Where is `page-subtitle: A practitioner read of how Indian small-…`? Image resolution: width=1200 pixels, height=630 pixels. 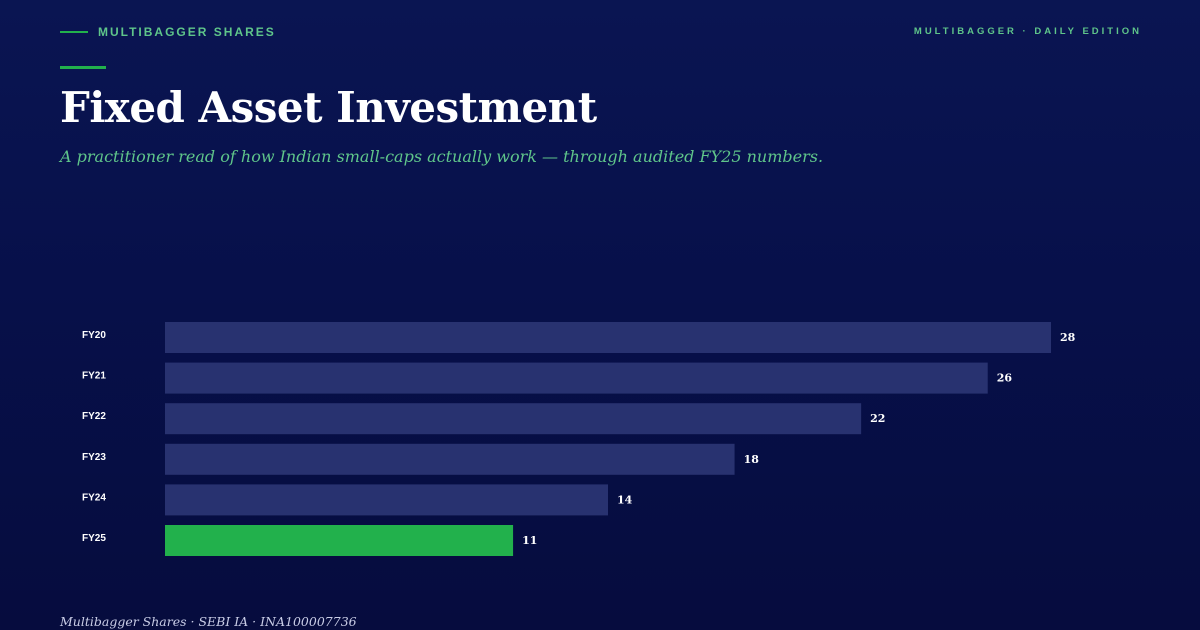
page-subtitle: A practitioner read of how Indian small-… is located at coordinates (442, 156).